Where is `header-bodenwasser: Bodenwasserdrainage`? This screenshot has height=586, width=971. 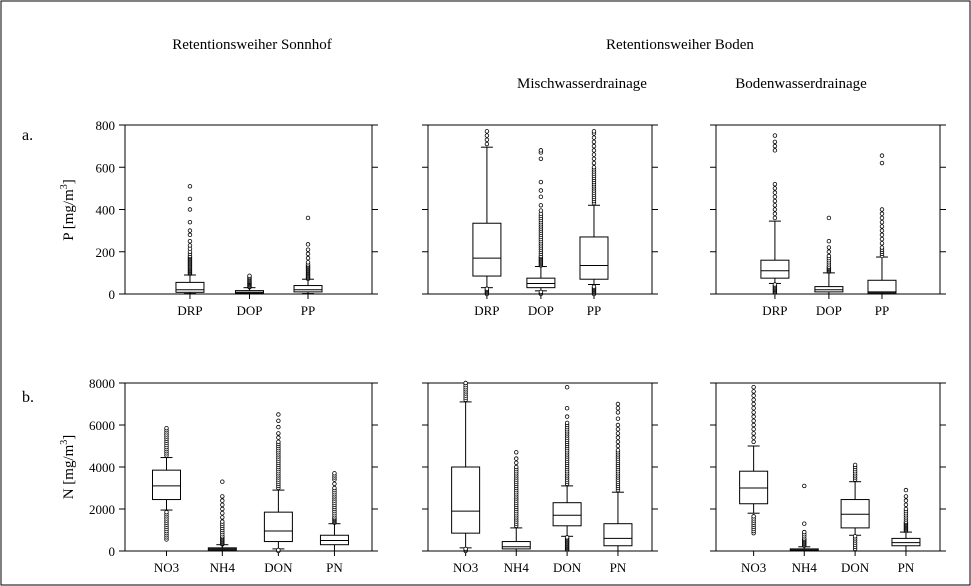 header-bodenwasser: Bodenwasserdrainage is located at coordinates (801, 84).